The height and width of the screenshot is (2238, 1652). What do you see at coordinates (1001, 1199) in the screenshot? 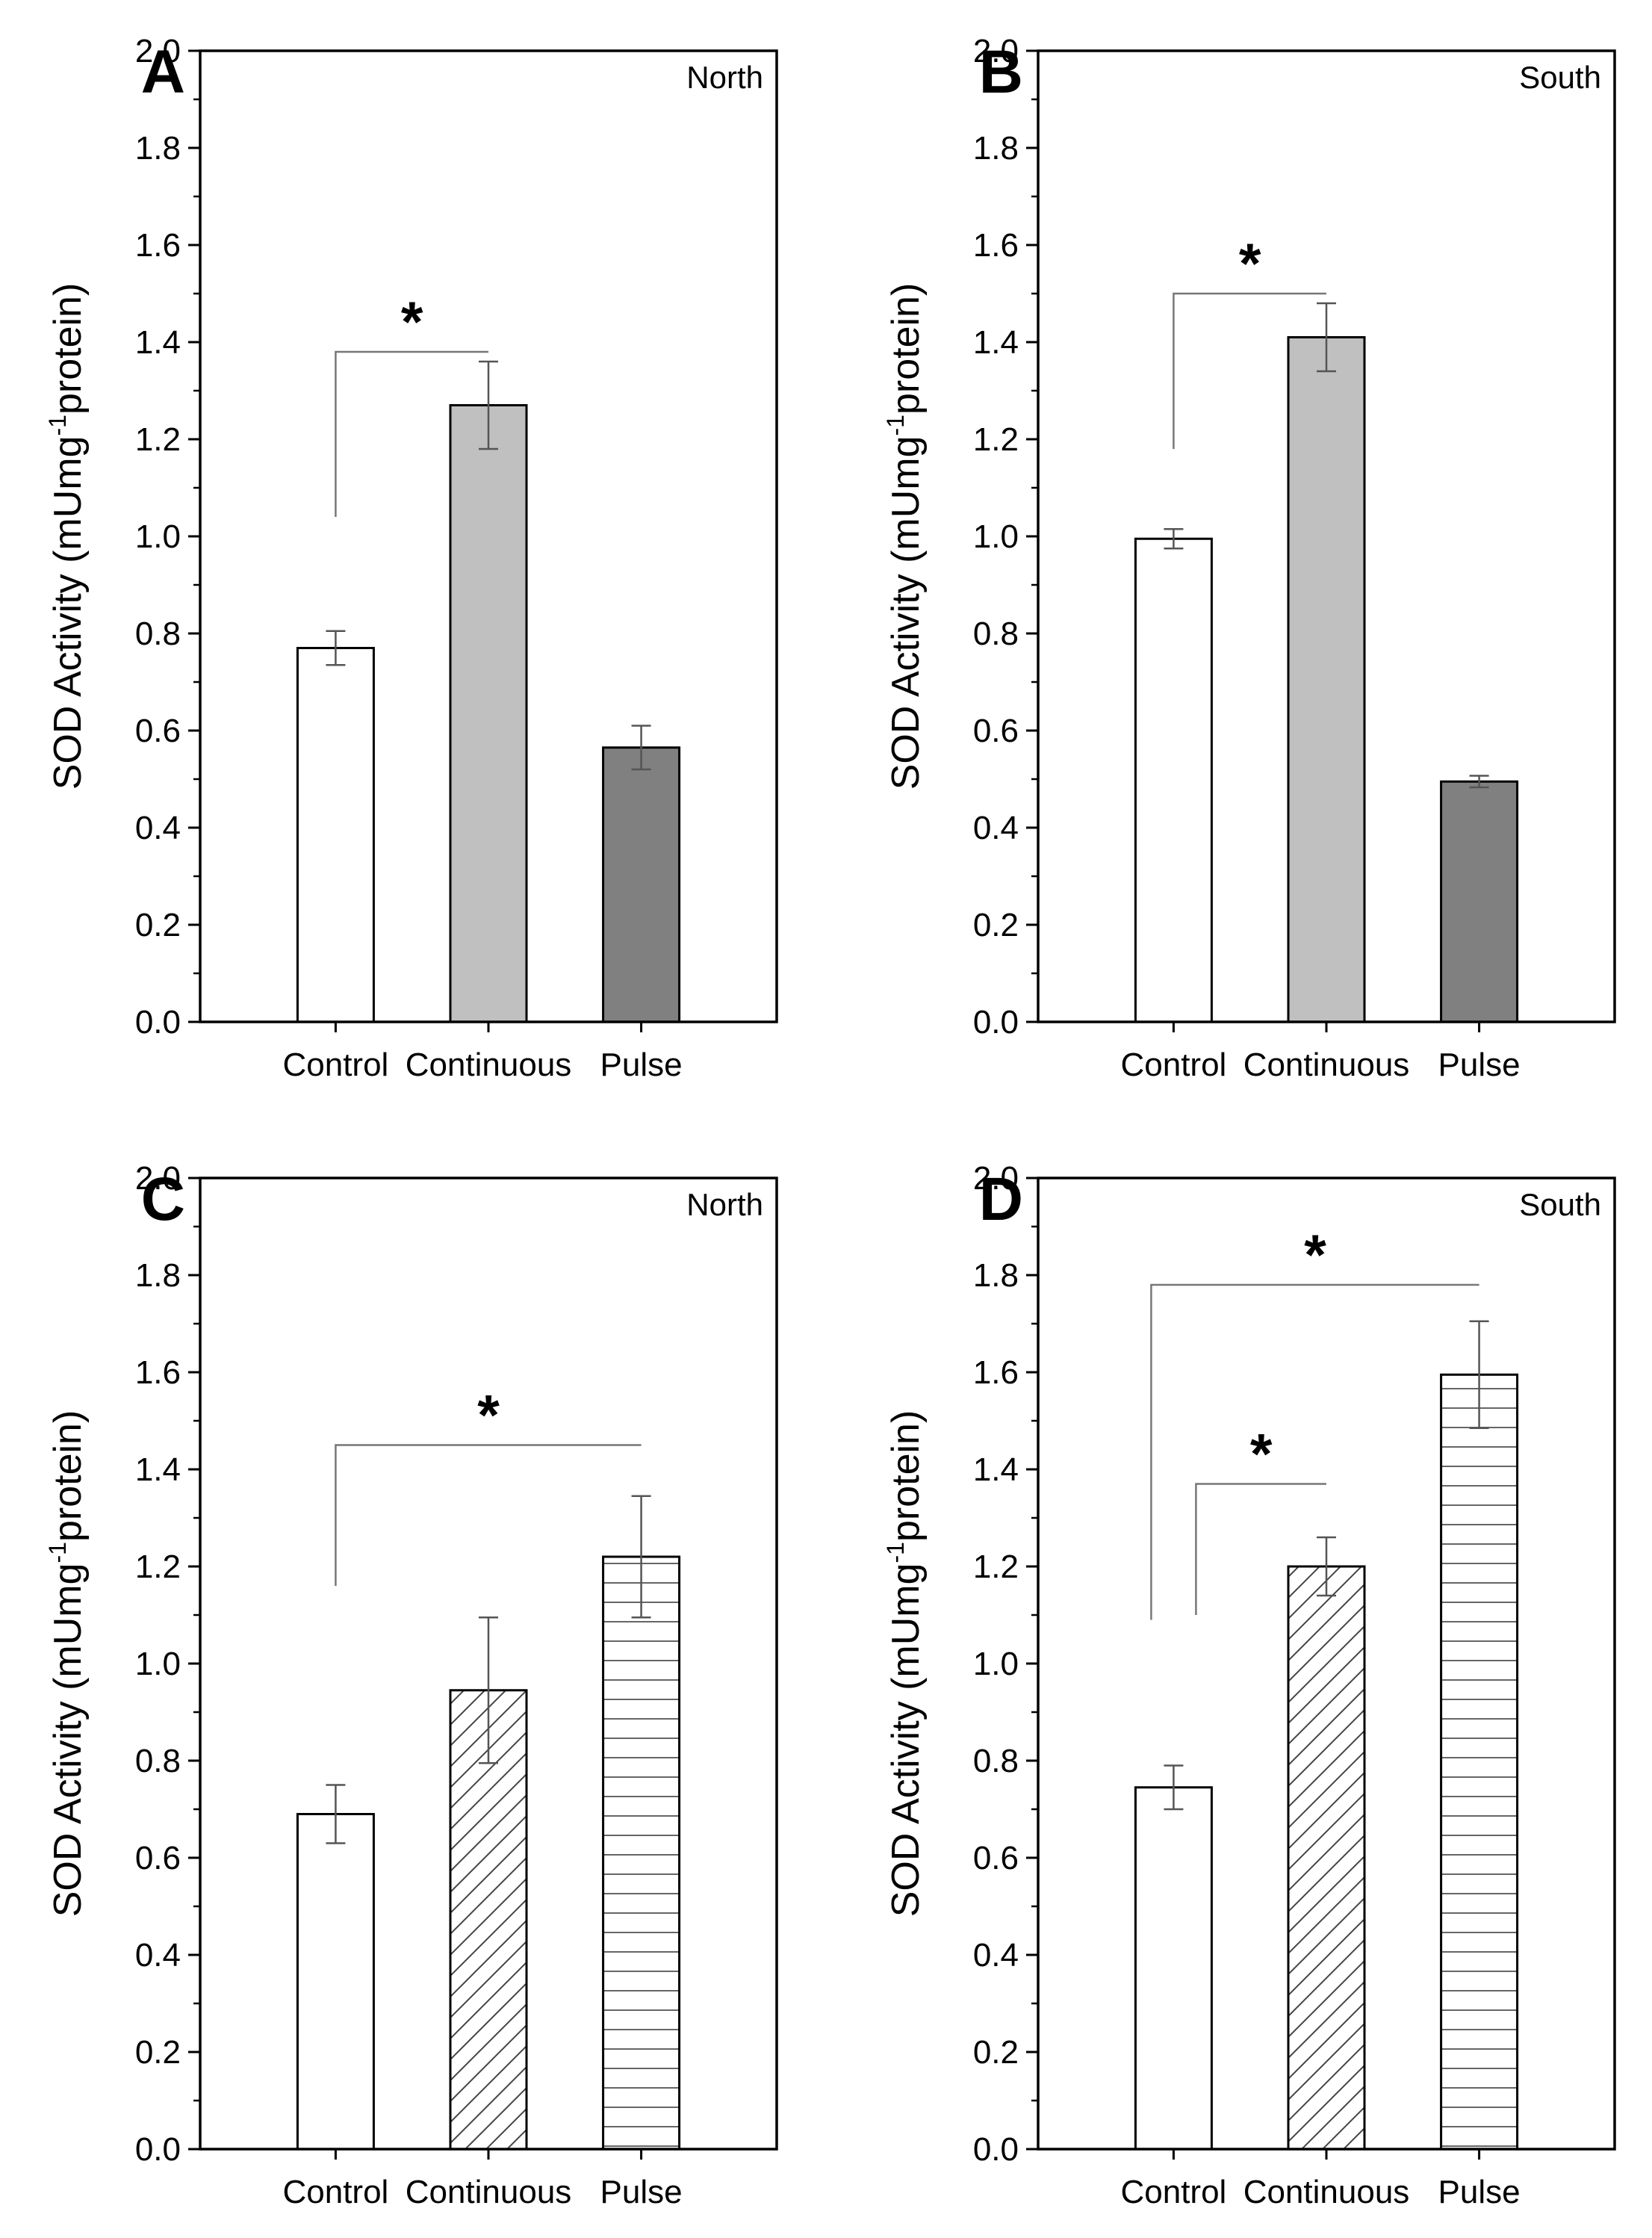
I see `panel-letter: D` at bounding box center [1001, 1199].